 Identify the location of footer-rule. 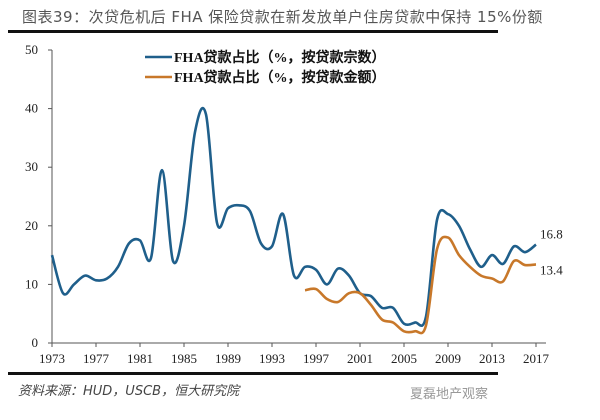
(253, 373).